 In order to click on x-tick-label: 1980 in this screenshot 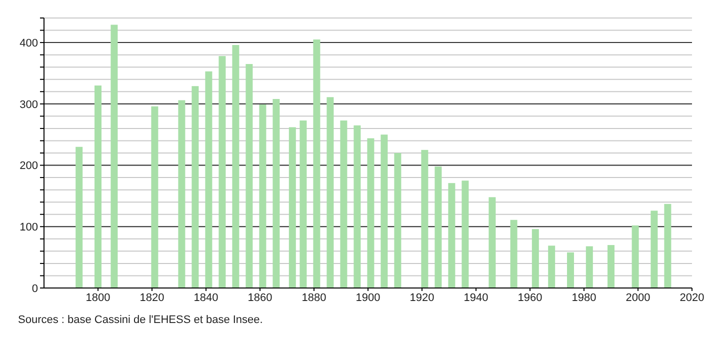, I will do `click(584, 298)`.